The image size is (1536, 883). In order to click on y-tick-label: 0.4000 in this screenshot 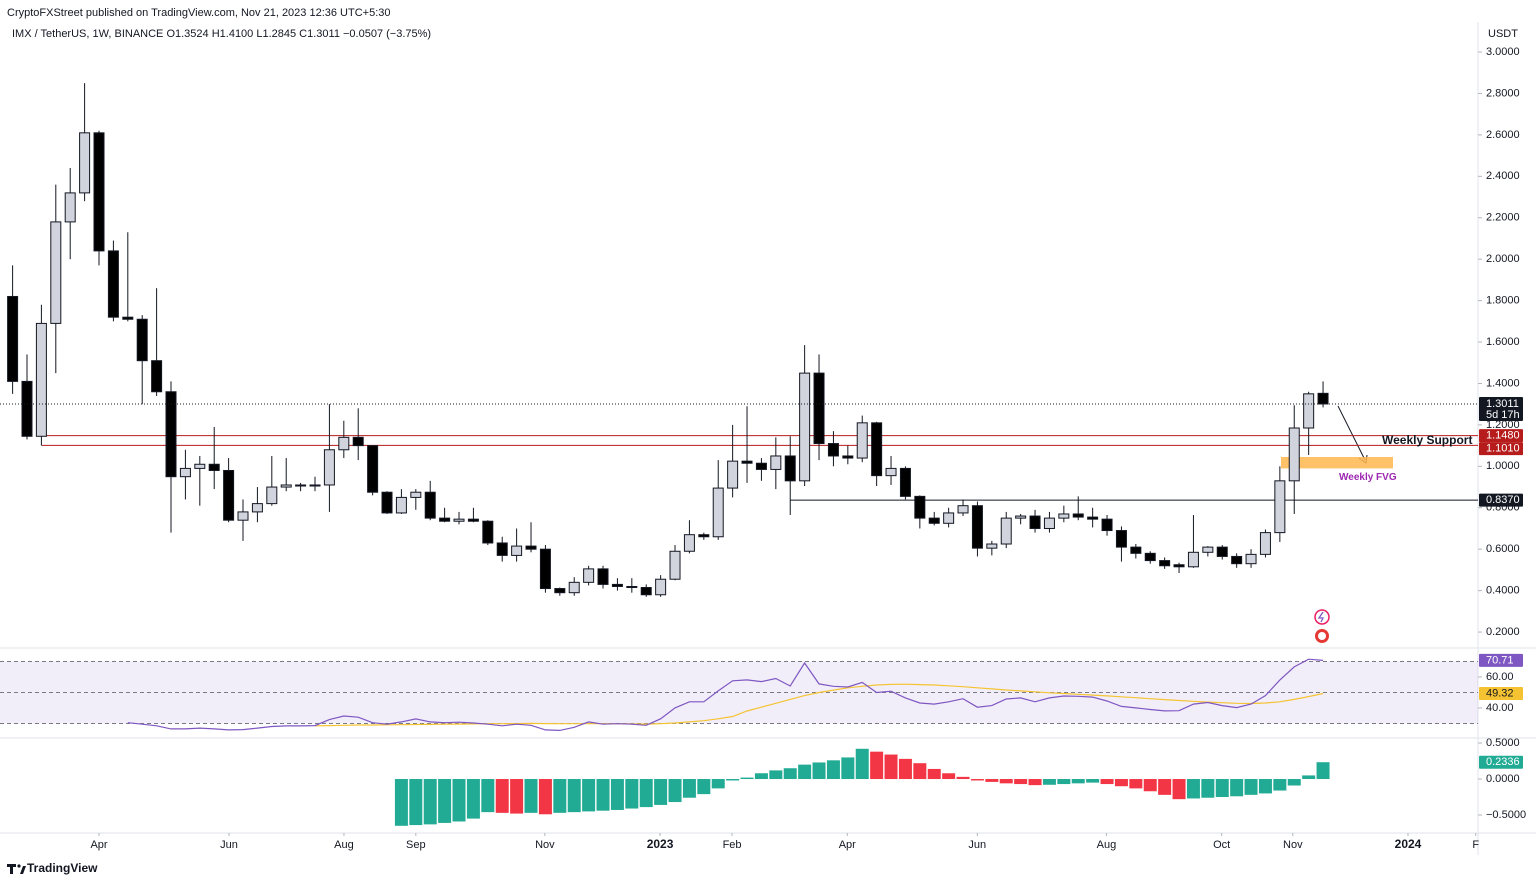, I will do `click(1503, 591)`.